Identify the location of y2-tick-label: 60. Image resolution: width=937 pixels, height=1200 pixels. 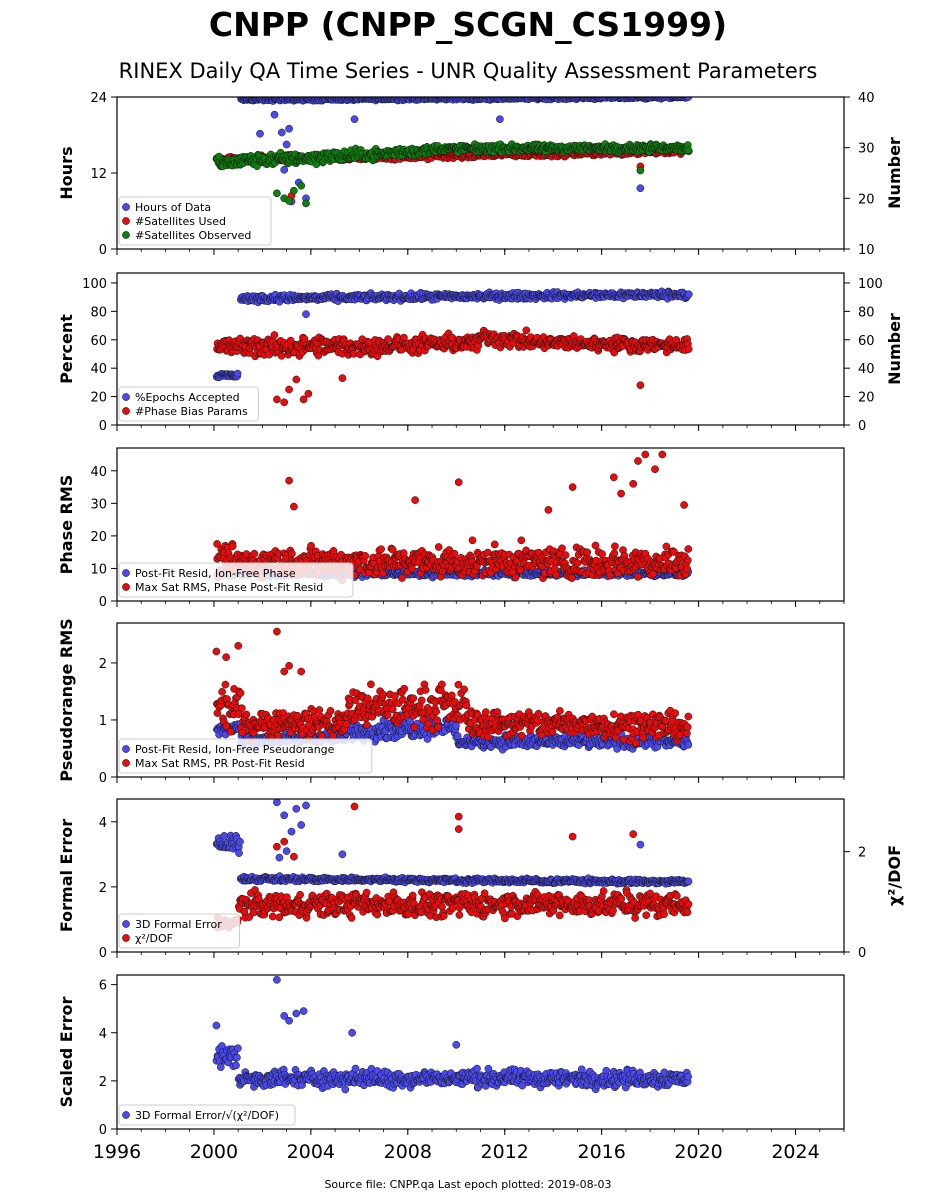
(866, 341).